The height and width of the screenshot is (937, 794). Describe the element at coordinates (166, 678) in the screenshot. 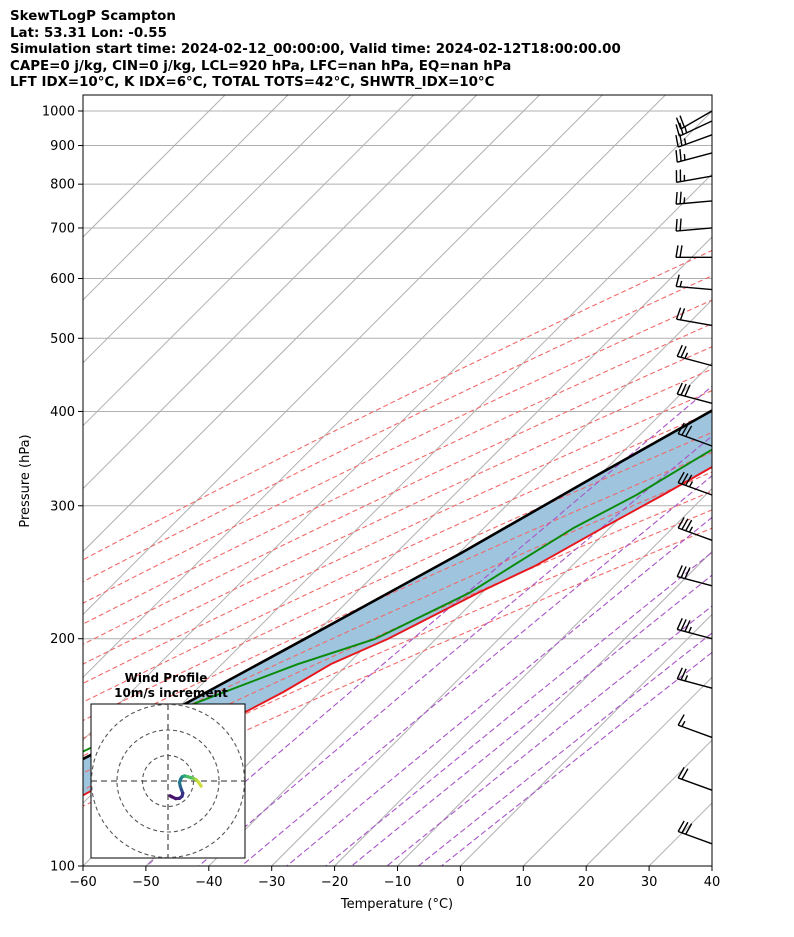

I see `inset-title: Wind Profile` at that location.